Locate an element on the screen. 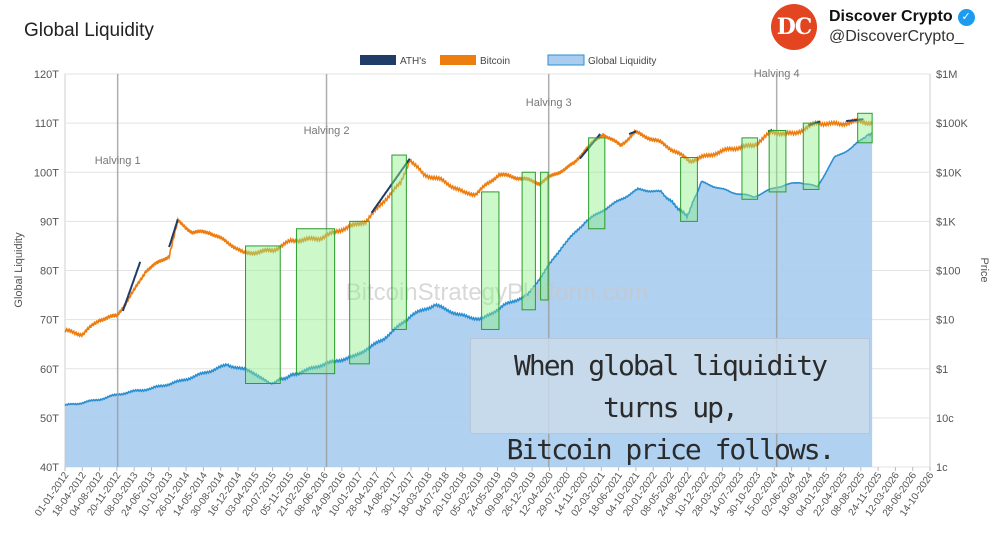 This screenshot has height=551, width=1003. y-tick-label-left: 50T is located at coordinates (49, 419).